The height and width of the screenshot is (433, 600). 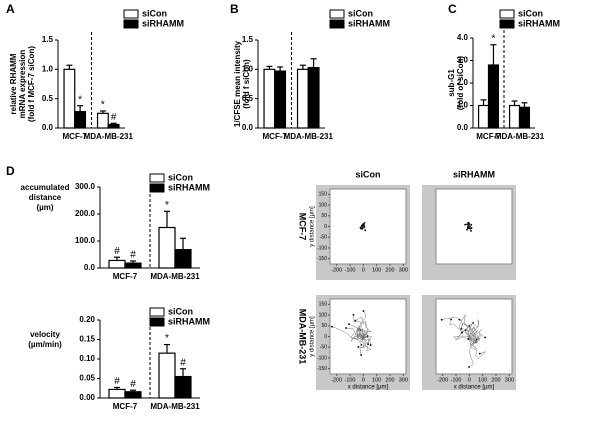 What do you see at coordinates (45, 344) in the screenshot?
I see `y-axis-label: (µm/min)` at bounding box center [45, 344].